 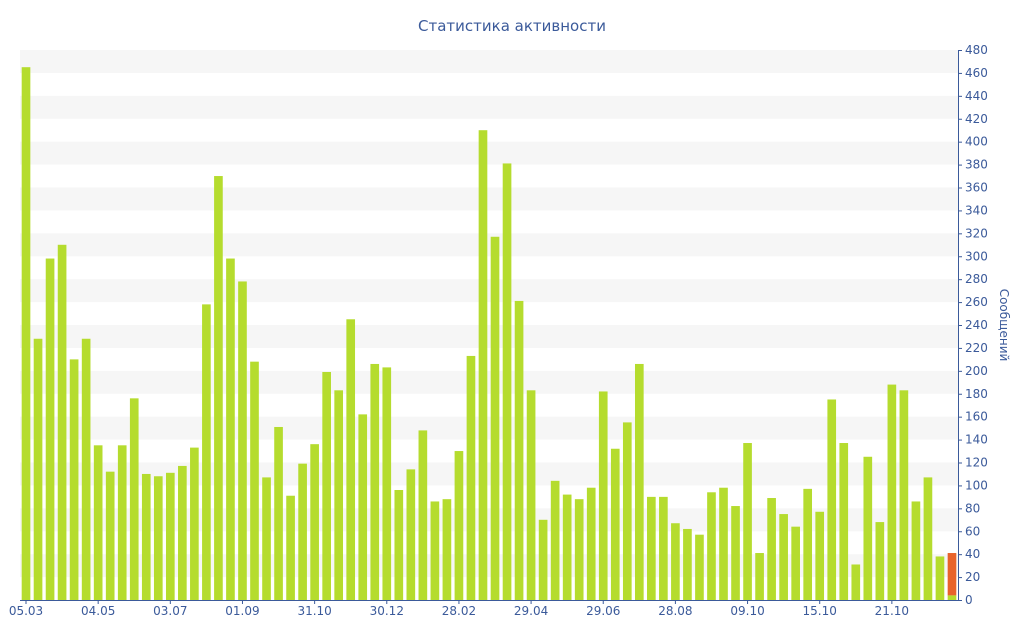 I want to click on y-tick-label: 280, so click(x=976, y=279).